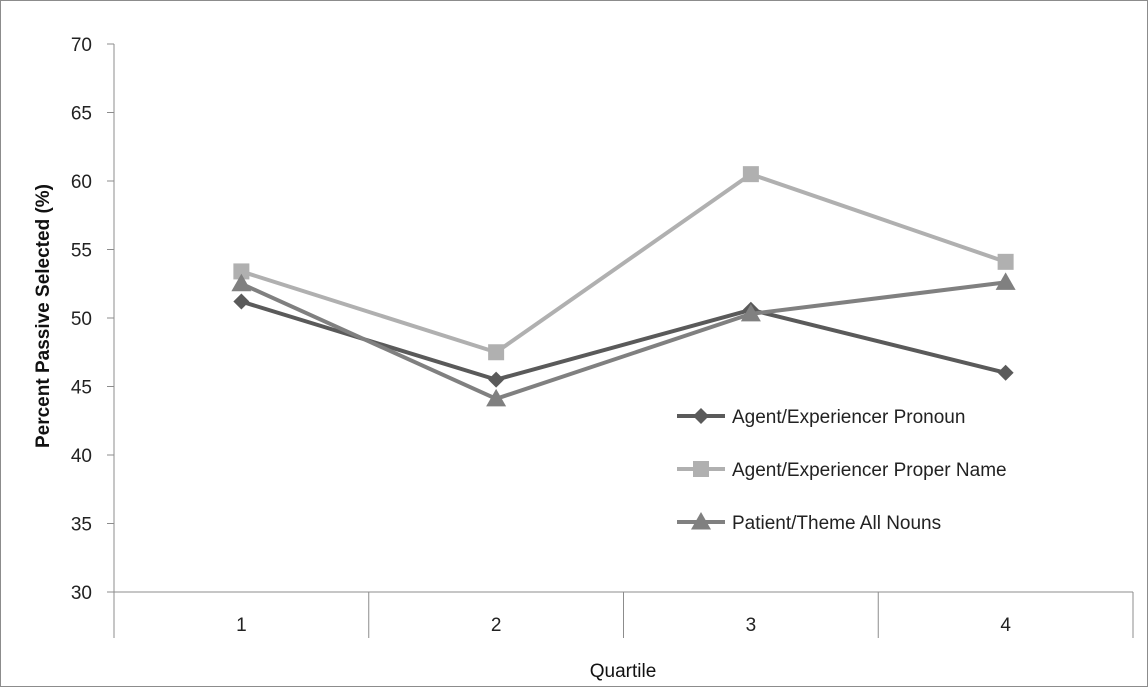 This screenshot has width=1148, height=691. What do you see at coordinates (81, 114) in the screenshot?
I see `y-tick-label: 65` at bounding box center [81, 114].